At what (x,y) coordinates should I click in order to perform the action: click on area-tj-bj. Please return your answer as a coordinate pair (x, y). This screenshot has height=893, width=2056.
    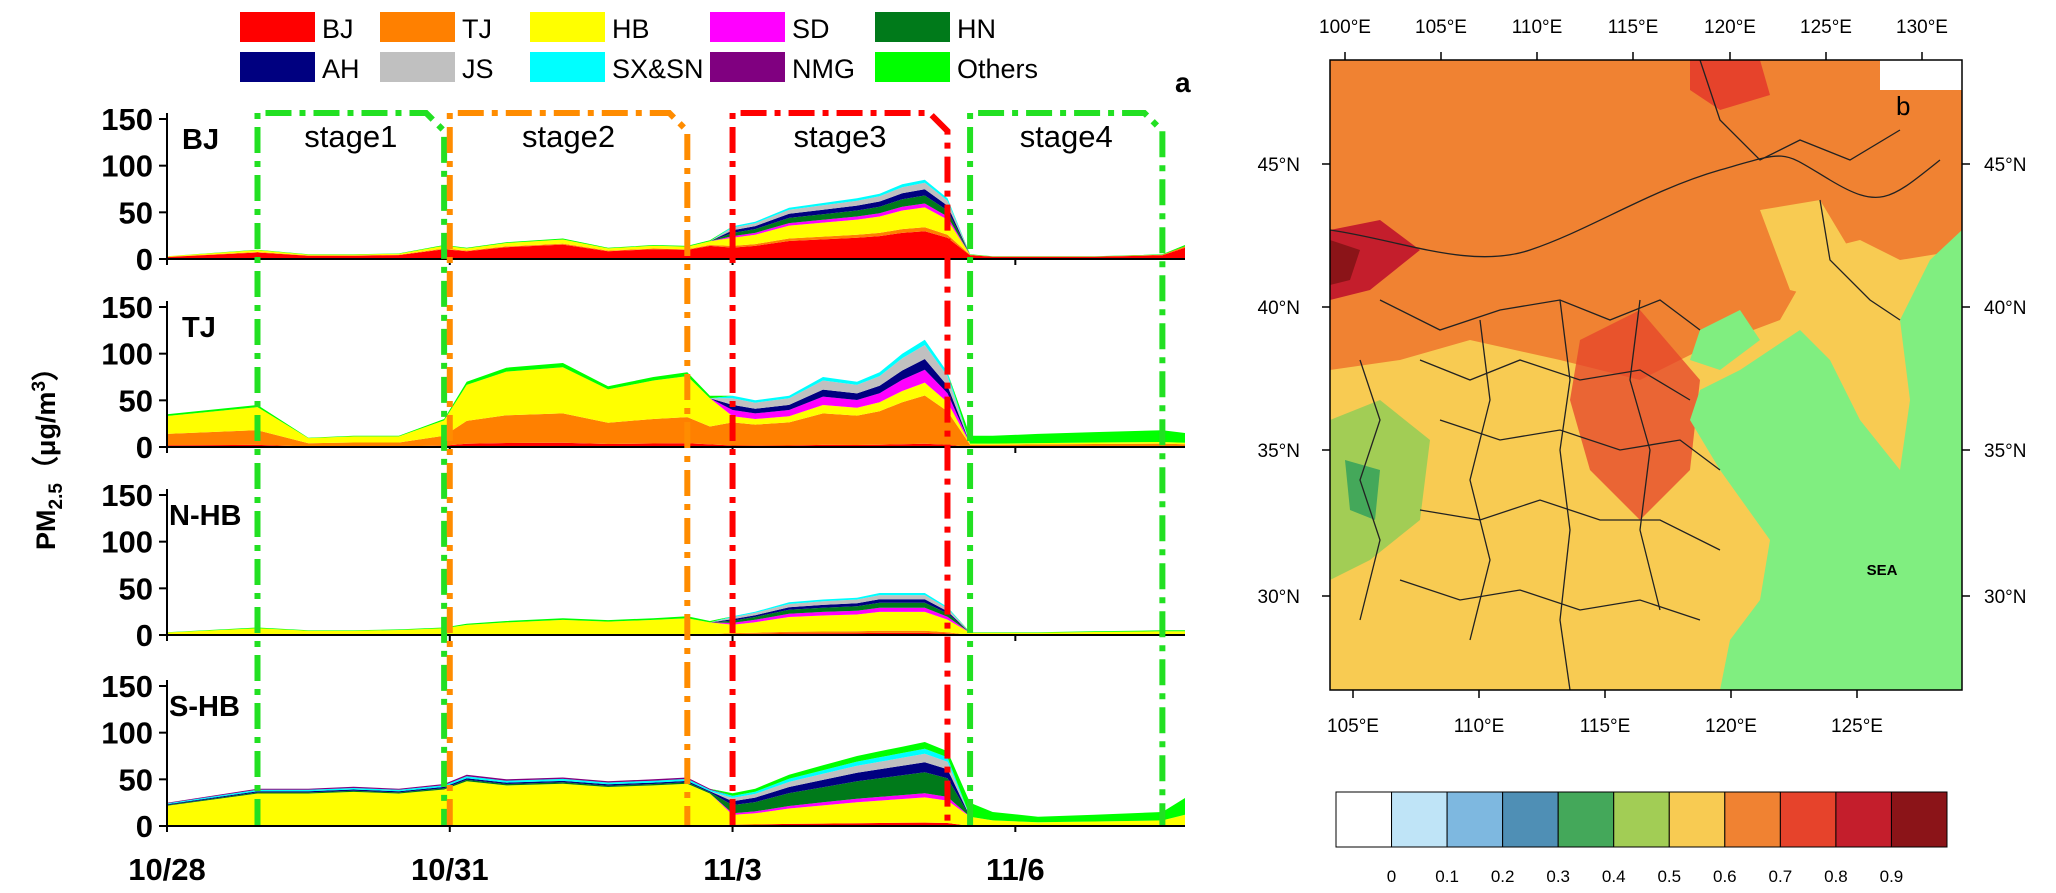
    Looking at the image, I should click on (676, 444).